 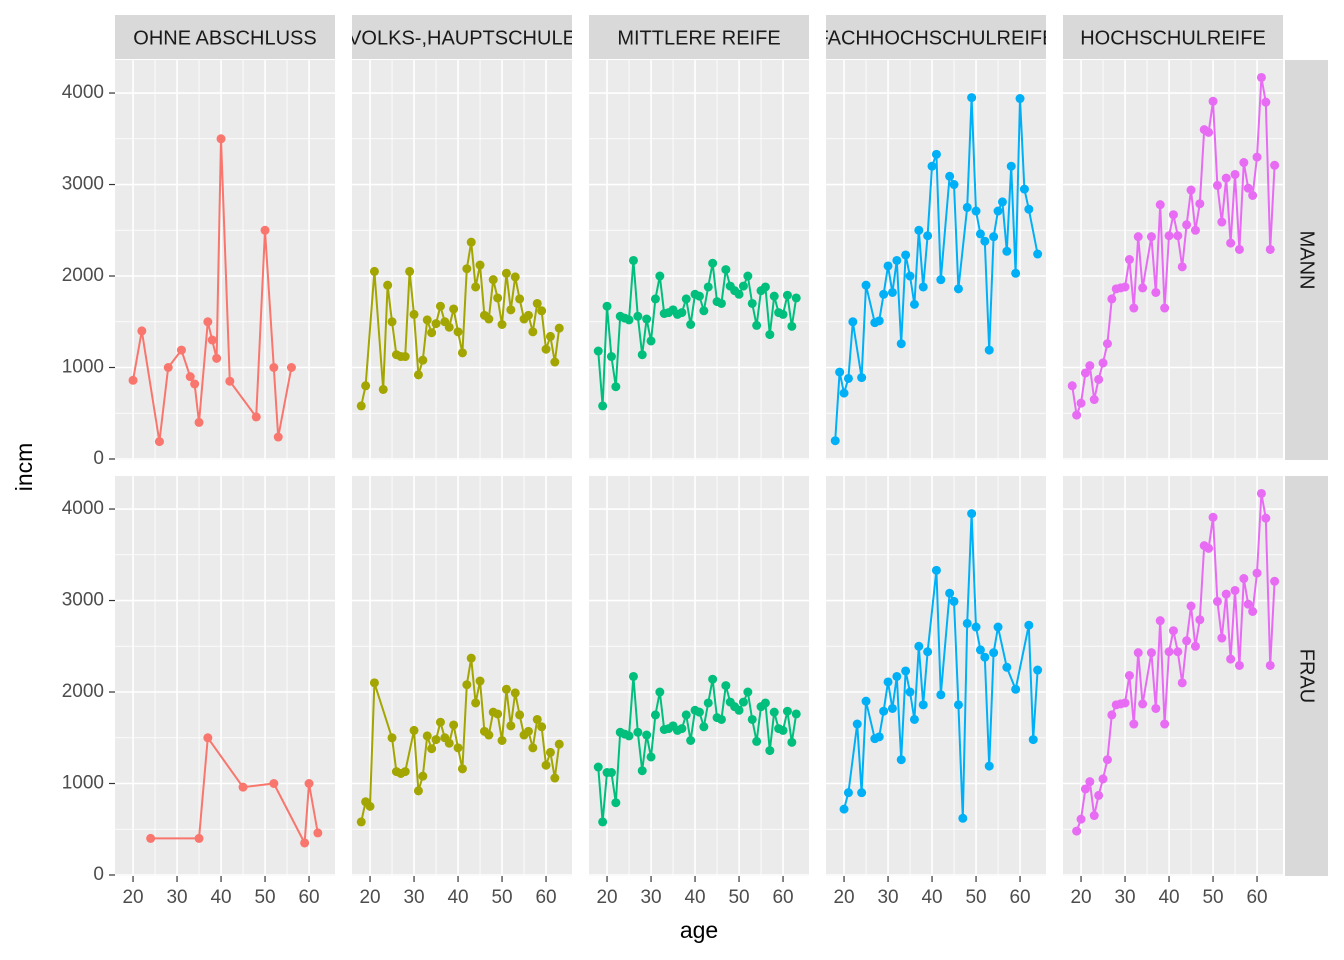 What do you see at coordinates (83, 367) in the screenshot?
I see `y-tick-label: 1000` at bounding box center [83, 367].